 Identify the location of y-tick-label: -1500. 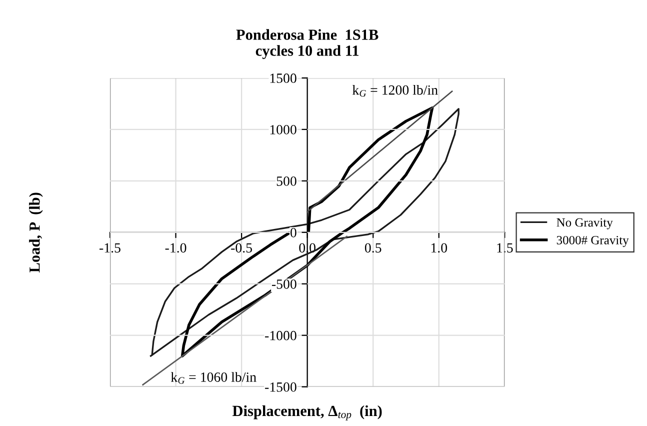
(280, 387).